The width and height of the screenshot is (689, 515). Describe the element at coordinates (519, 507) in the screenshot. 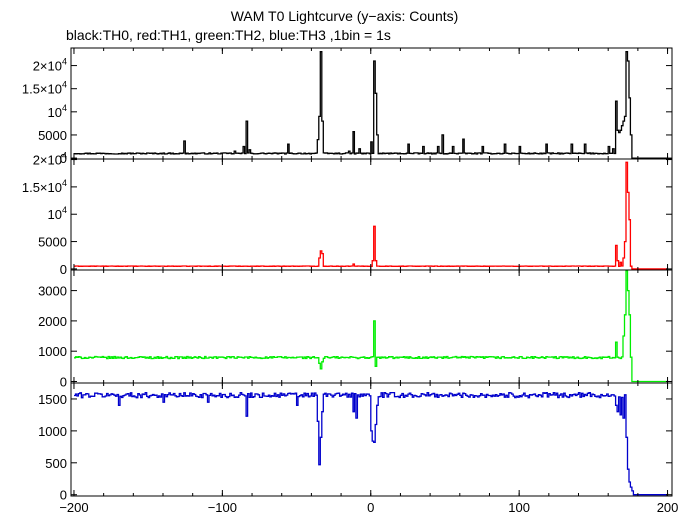

I see `x-tick-label: 100` at that location.